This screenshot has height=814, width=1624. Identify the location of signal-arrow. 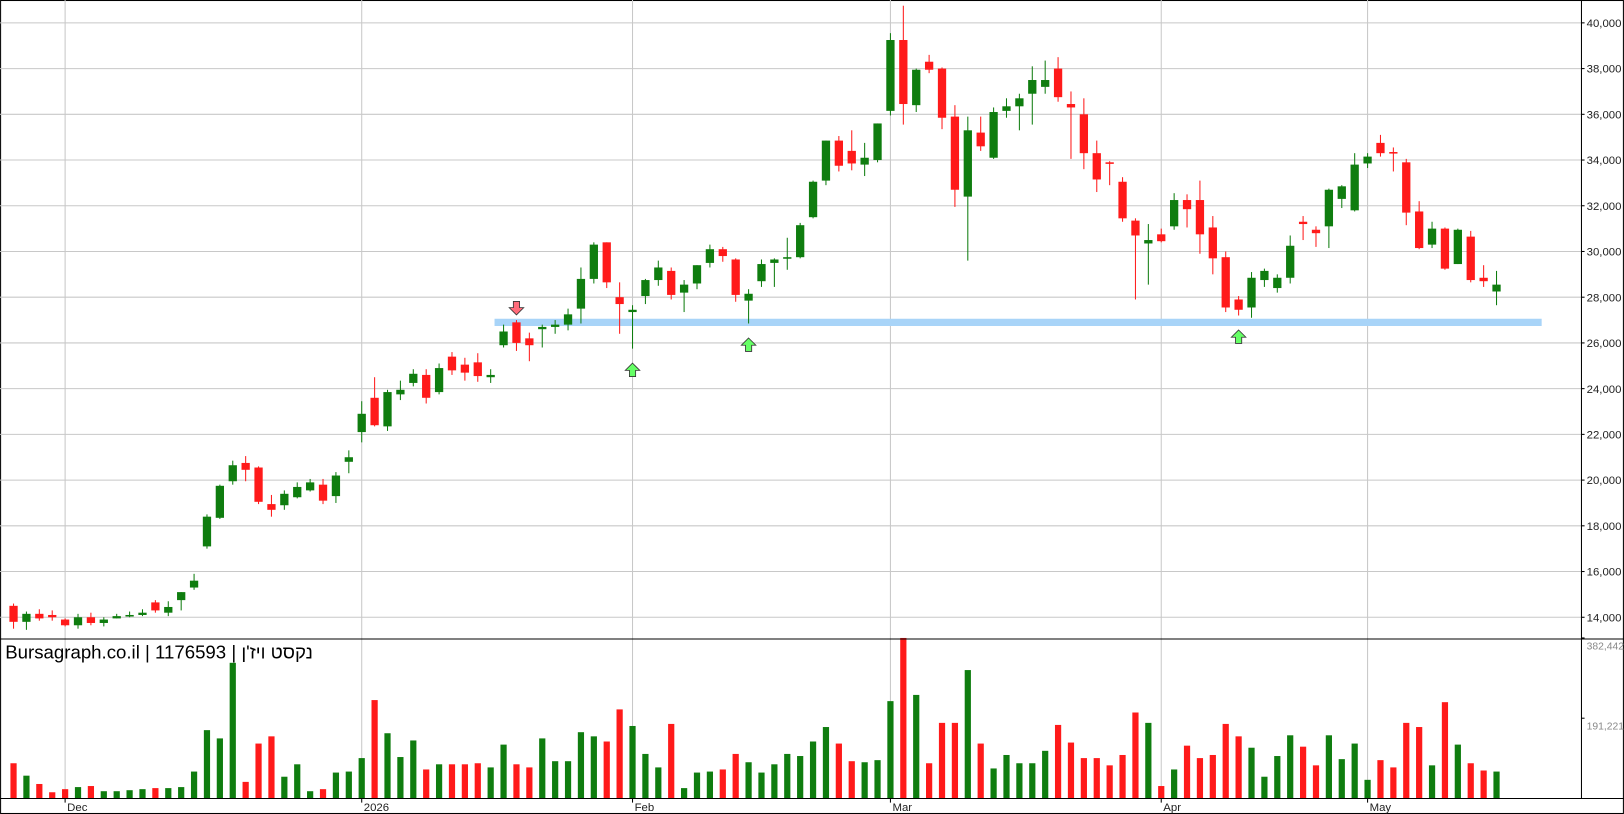
(1238, 336).